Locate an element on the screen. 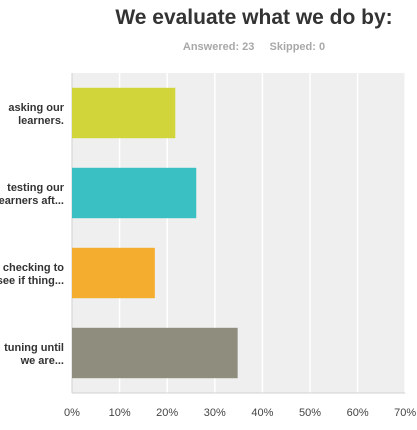  category-label: tuning until is located at coordinates (34, 348).